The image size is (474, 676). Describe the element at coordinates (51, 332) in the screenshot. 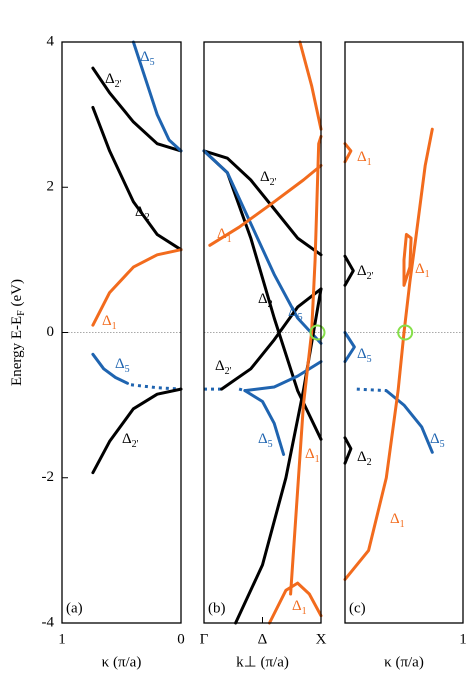

I see `y-tick-label: 0` at that location.